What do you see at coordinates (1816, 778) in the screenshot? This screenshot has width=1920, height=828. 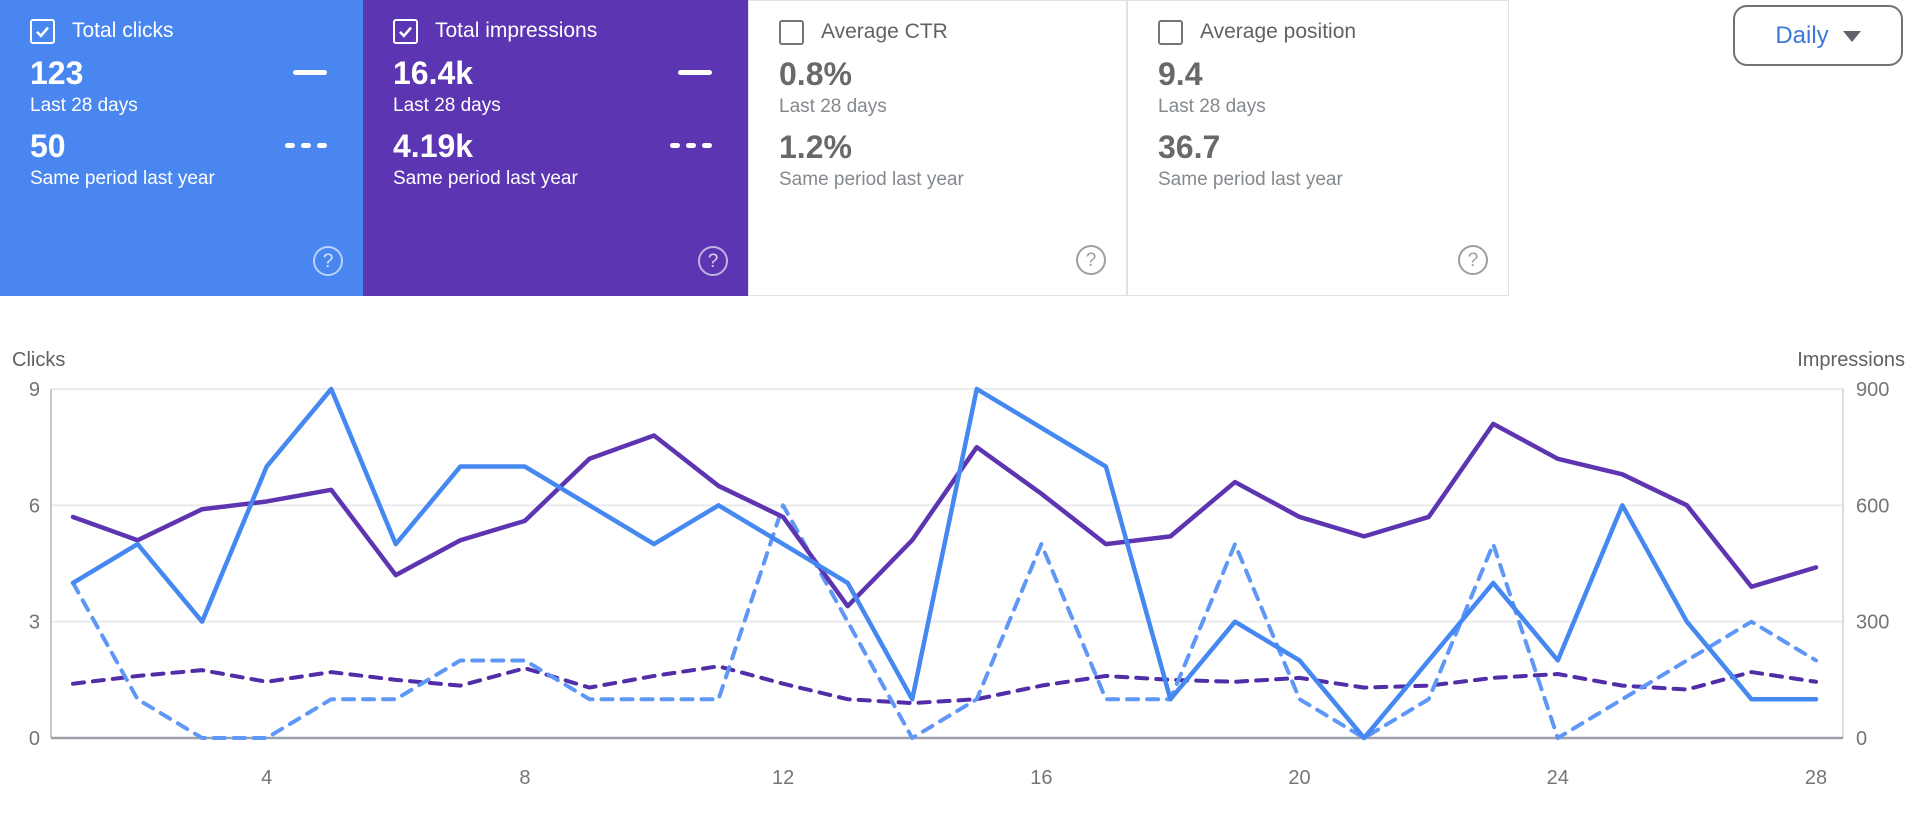 I see `x-axis-tick: 28` at bounding box center [1816, 778].